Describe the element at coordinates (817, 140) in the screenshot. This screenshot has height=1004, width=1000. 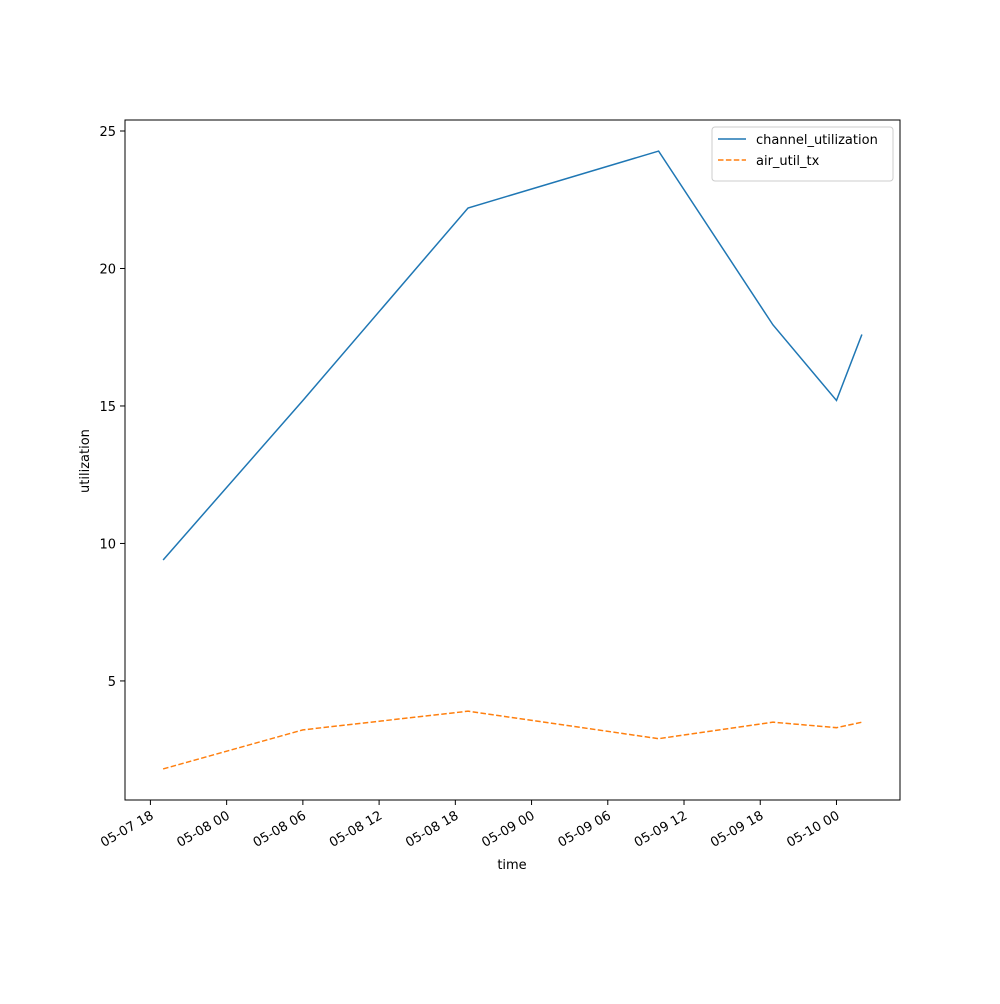
I see `legend-label: channel_utilization` at that location.